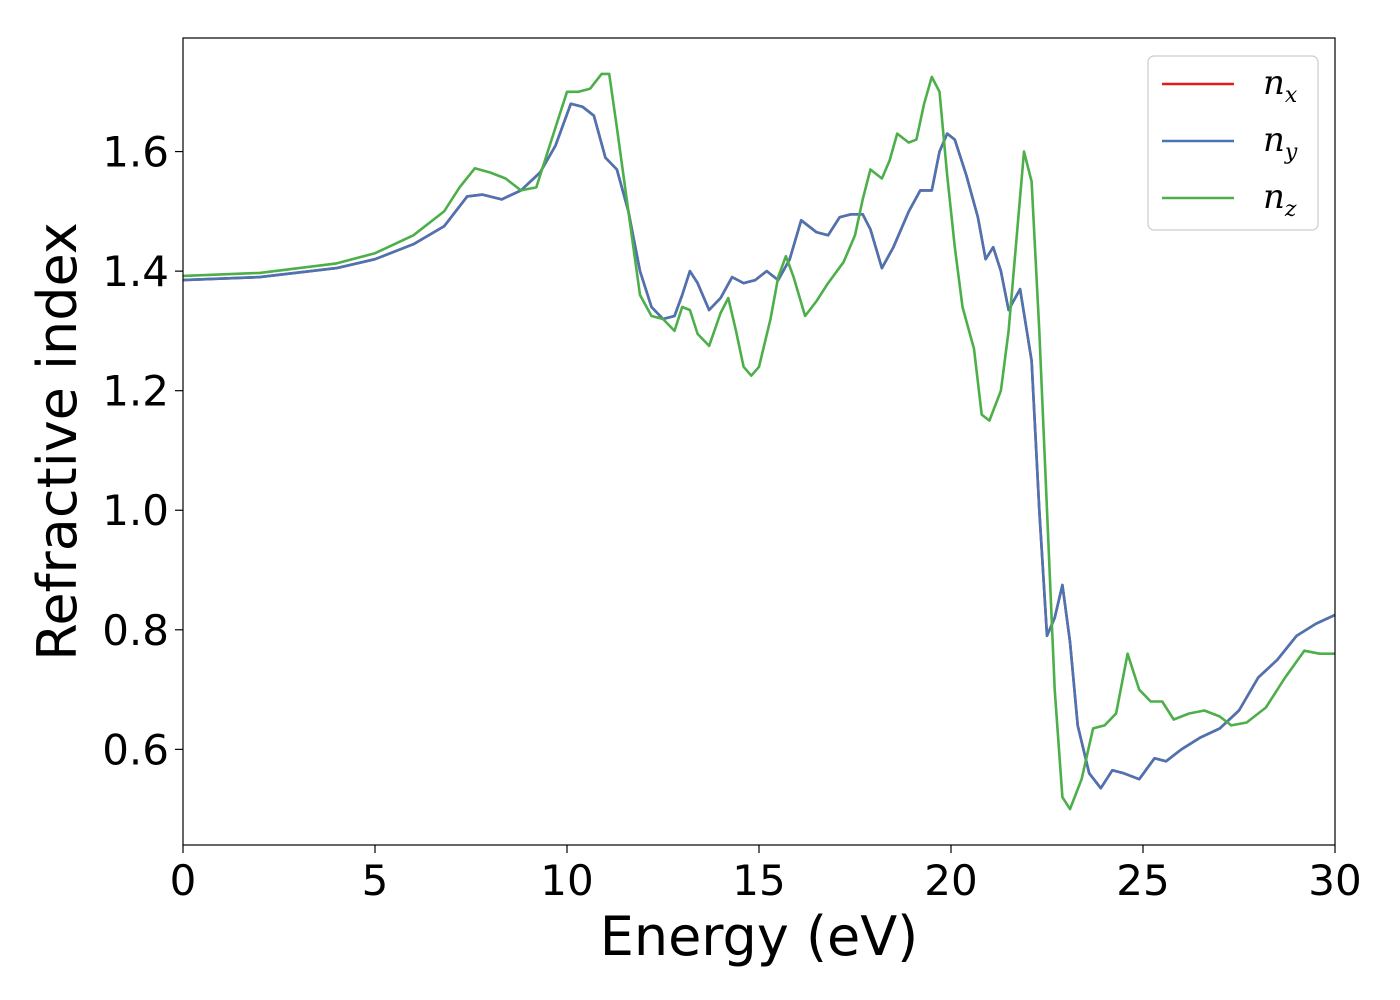  I want to click on x-axis-ticks: 0 5 10 15 20 25 30, so click(766, 875).